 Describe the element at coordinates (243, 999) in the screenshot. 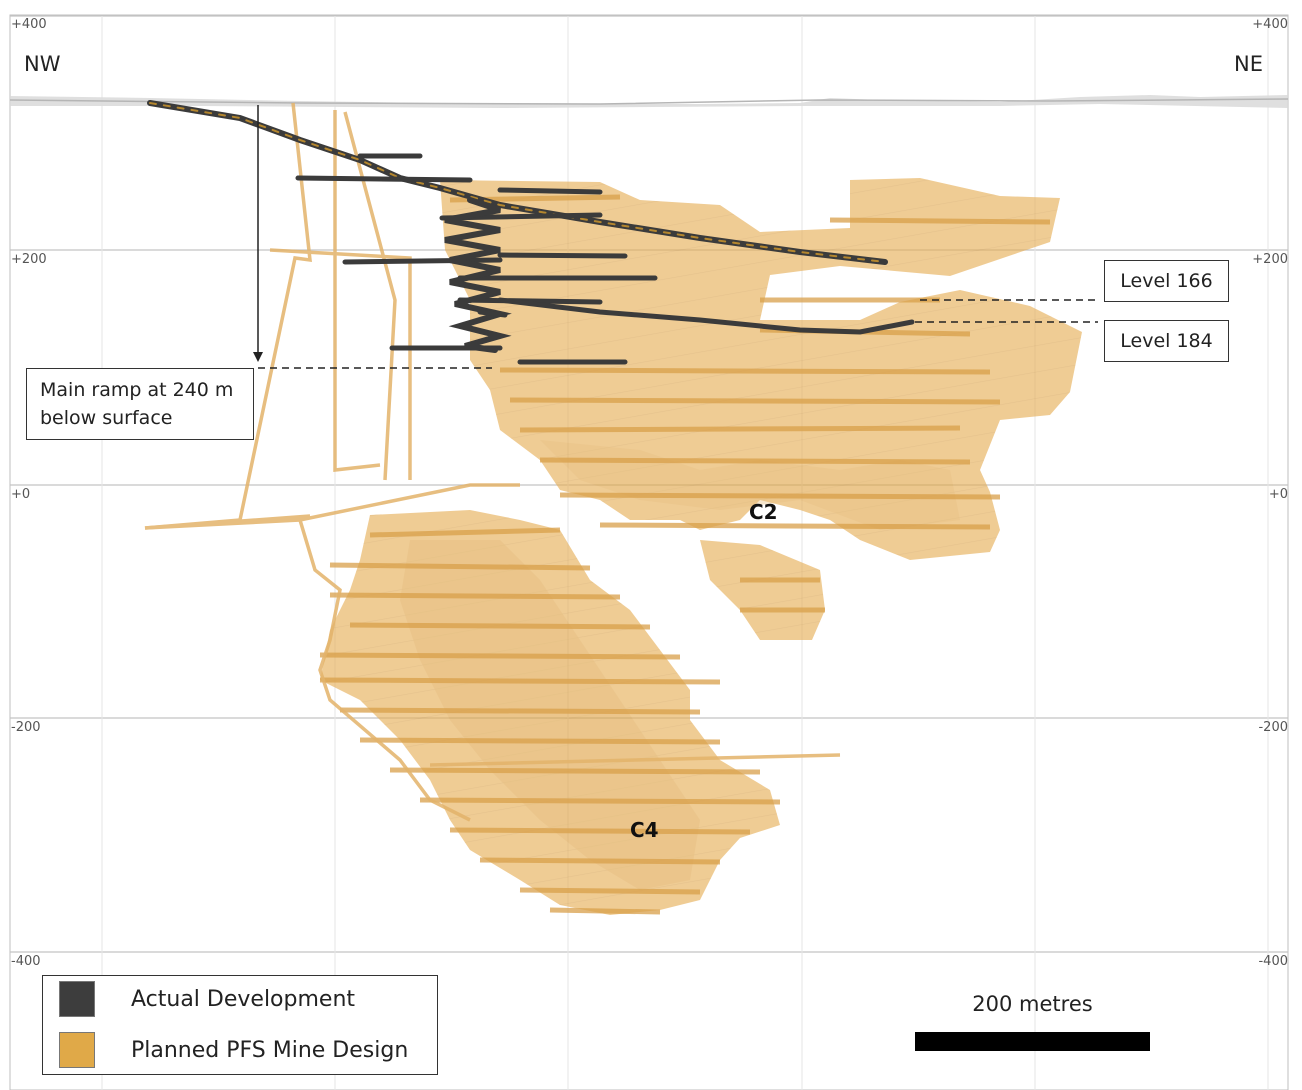

I see `legend-label-actual: Actual Development` at that location.